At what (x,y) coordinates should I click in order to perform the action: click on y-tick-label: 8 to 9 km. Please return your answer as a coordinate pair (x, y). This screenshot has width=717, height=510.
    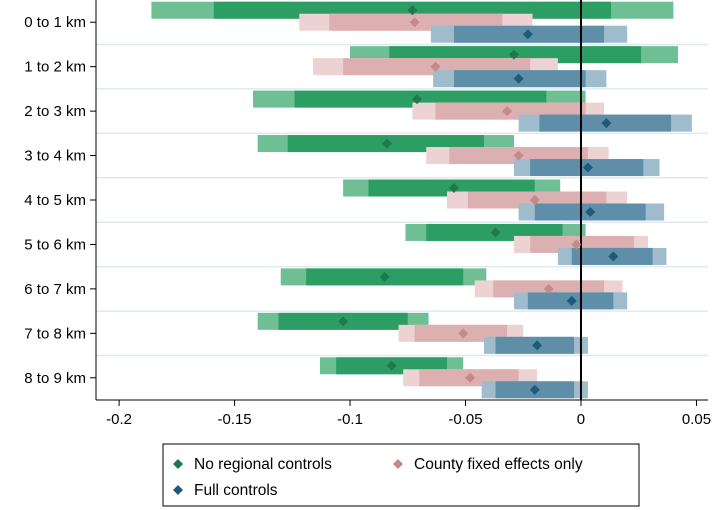
    Looking at the image, I should click on (55, 378).